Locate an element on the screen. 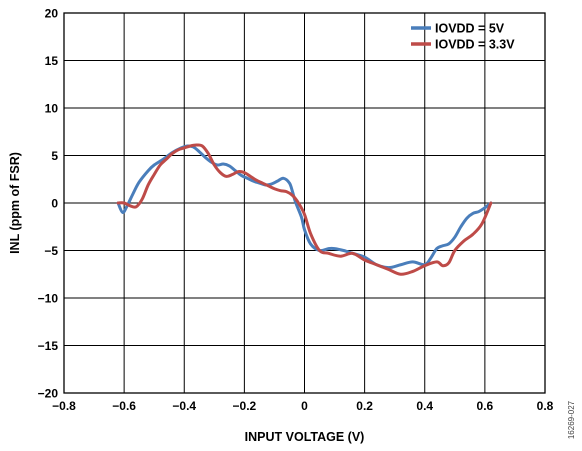  x-axis-label: INPUT VOLTAGE (V) is located at coordinates (305, 437).